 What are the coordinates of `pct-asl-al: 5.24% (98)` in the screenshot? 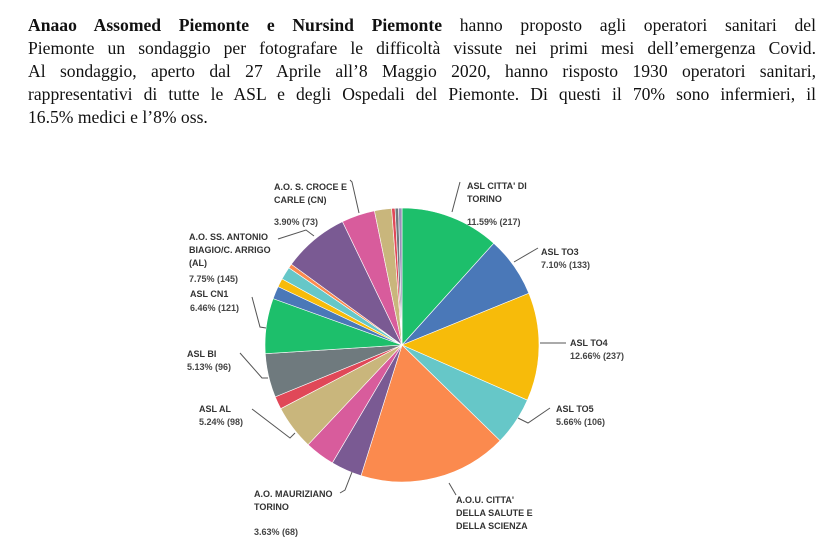 It's located at (221, 422).